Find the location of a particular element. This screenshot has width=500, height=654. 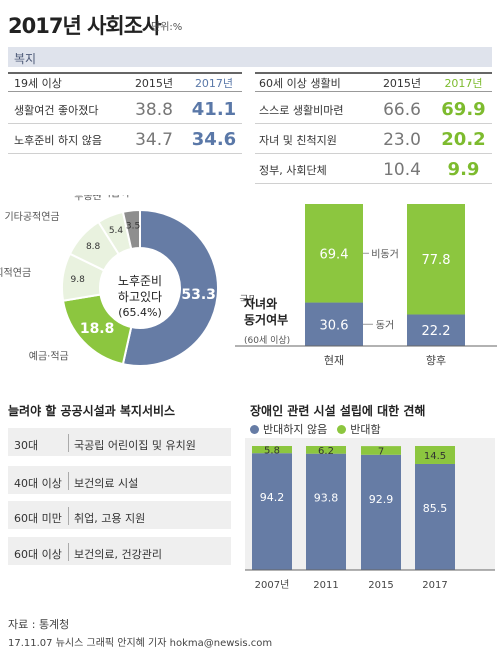

legend-dot-green-icon is located at coordinates (342, 429).